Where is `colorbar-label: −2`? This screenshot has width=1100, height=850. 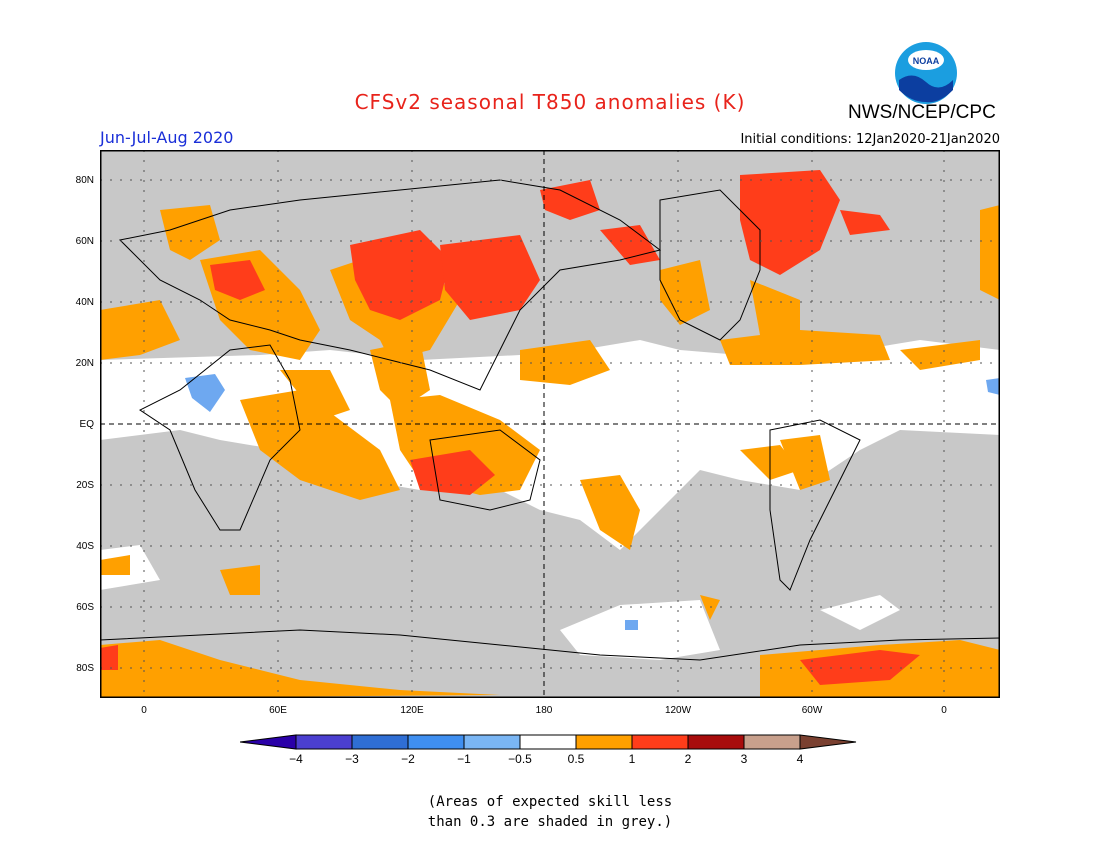 colorbar-label: −2 is located at coordinates (408, 759).